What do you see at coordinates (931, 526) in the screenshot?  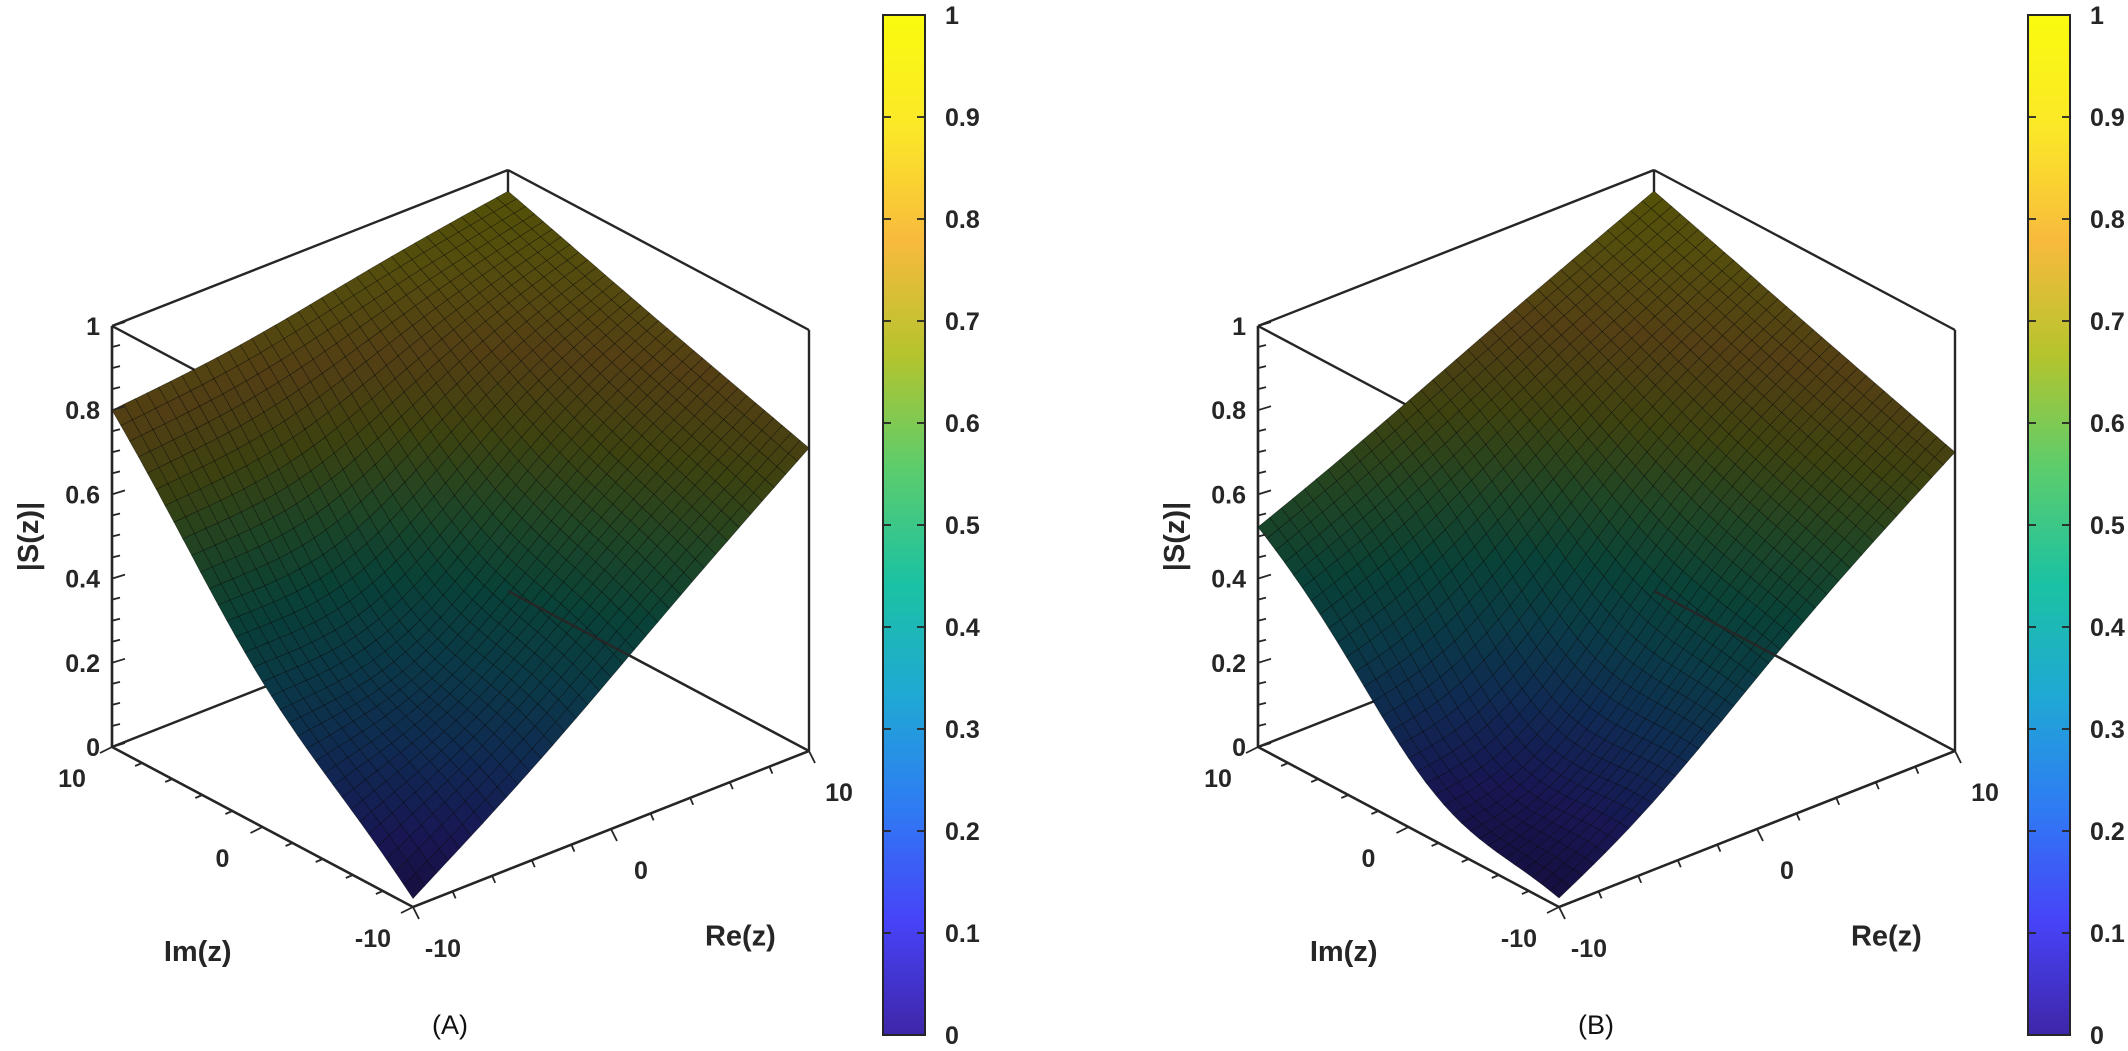 I see `colorbar: 0 0.1 0.2 0.3 0.4 0.5 0.6 0.7 0.8 0.9 1` at bounding box center [931, 526].